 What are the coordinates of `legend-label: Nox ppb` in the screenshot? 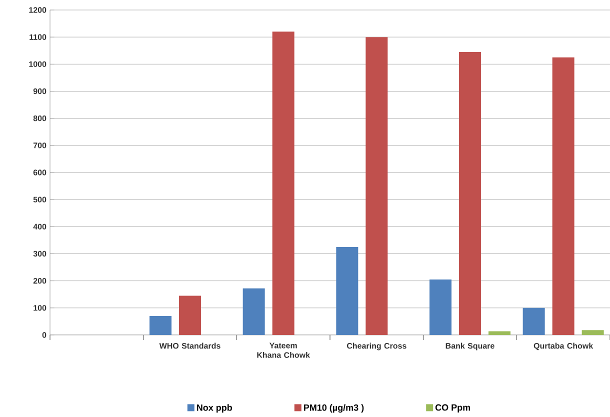 It's located at (214, 408).